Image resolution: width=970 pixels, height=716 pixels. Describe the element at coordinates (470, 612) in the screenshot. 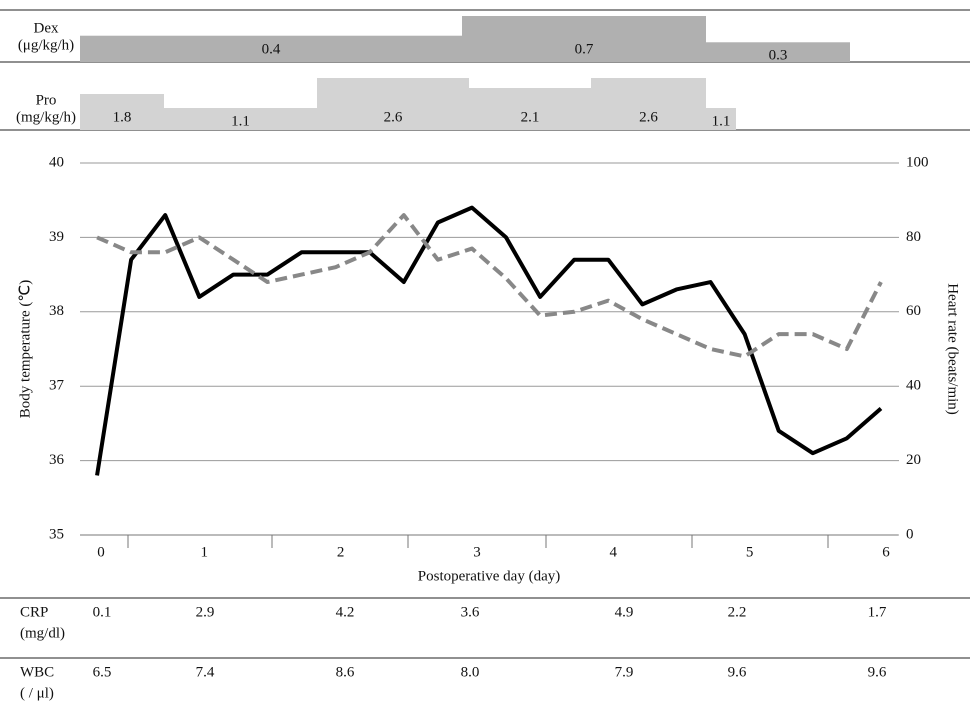

I see `table-value: 3.6` at that location.